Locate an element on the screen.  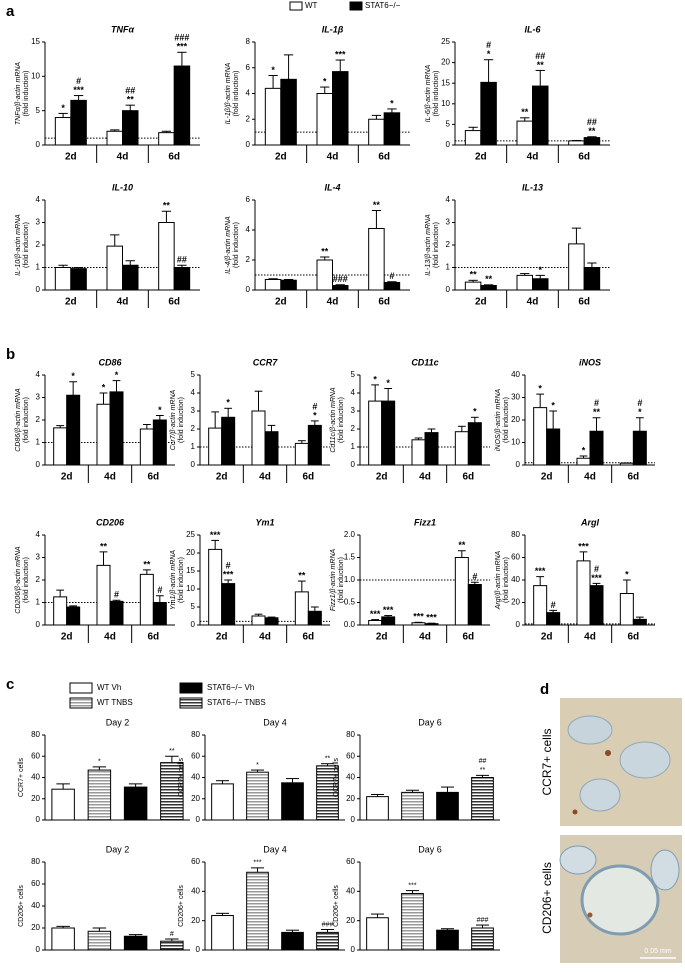
y-axis-label: Ccr7/β-actin mRNA is located at coordinates (173, 419).